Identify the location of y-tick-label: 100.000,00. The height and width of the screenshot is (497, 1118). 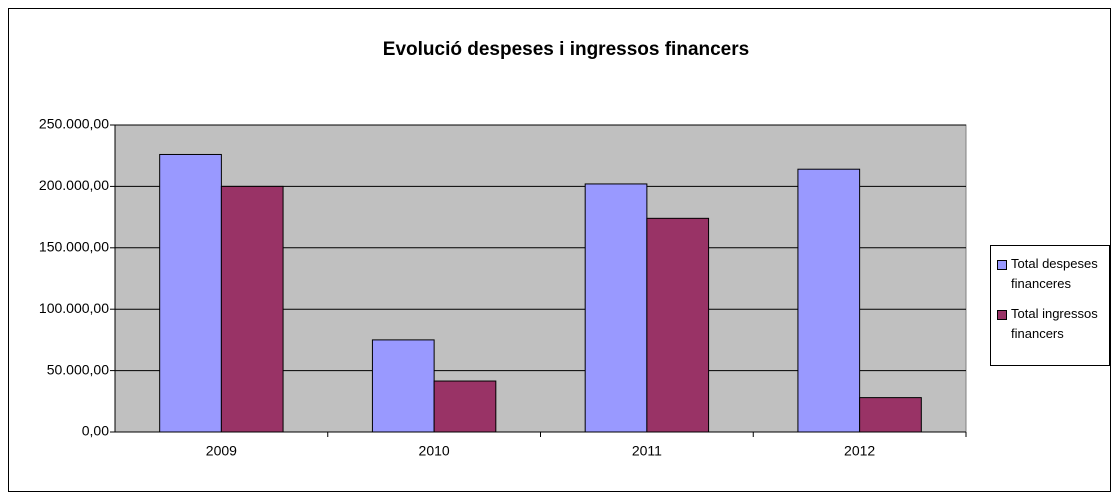
(74, 308).